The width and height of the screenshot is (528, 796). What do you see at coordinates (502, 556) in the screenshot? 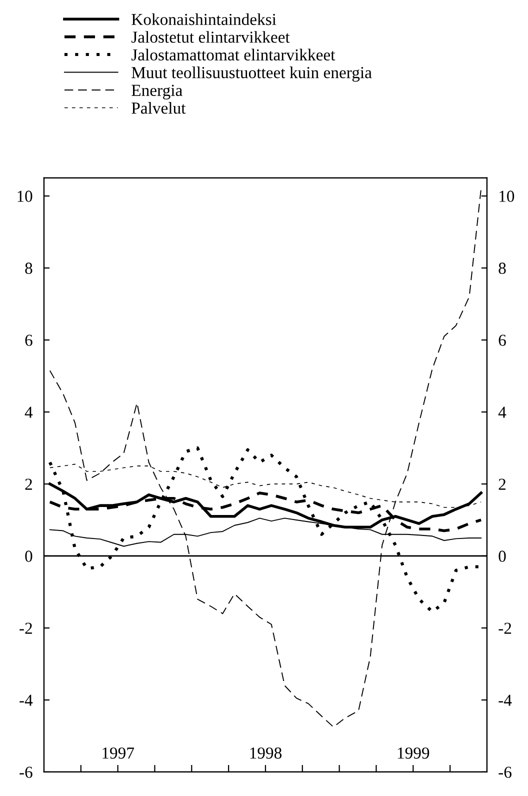
I see `y2-tick-label: 0` at bounding box center [502, 556].